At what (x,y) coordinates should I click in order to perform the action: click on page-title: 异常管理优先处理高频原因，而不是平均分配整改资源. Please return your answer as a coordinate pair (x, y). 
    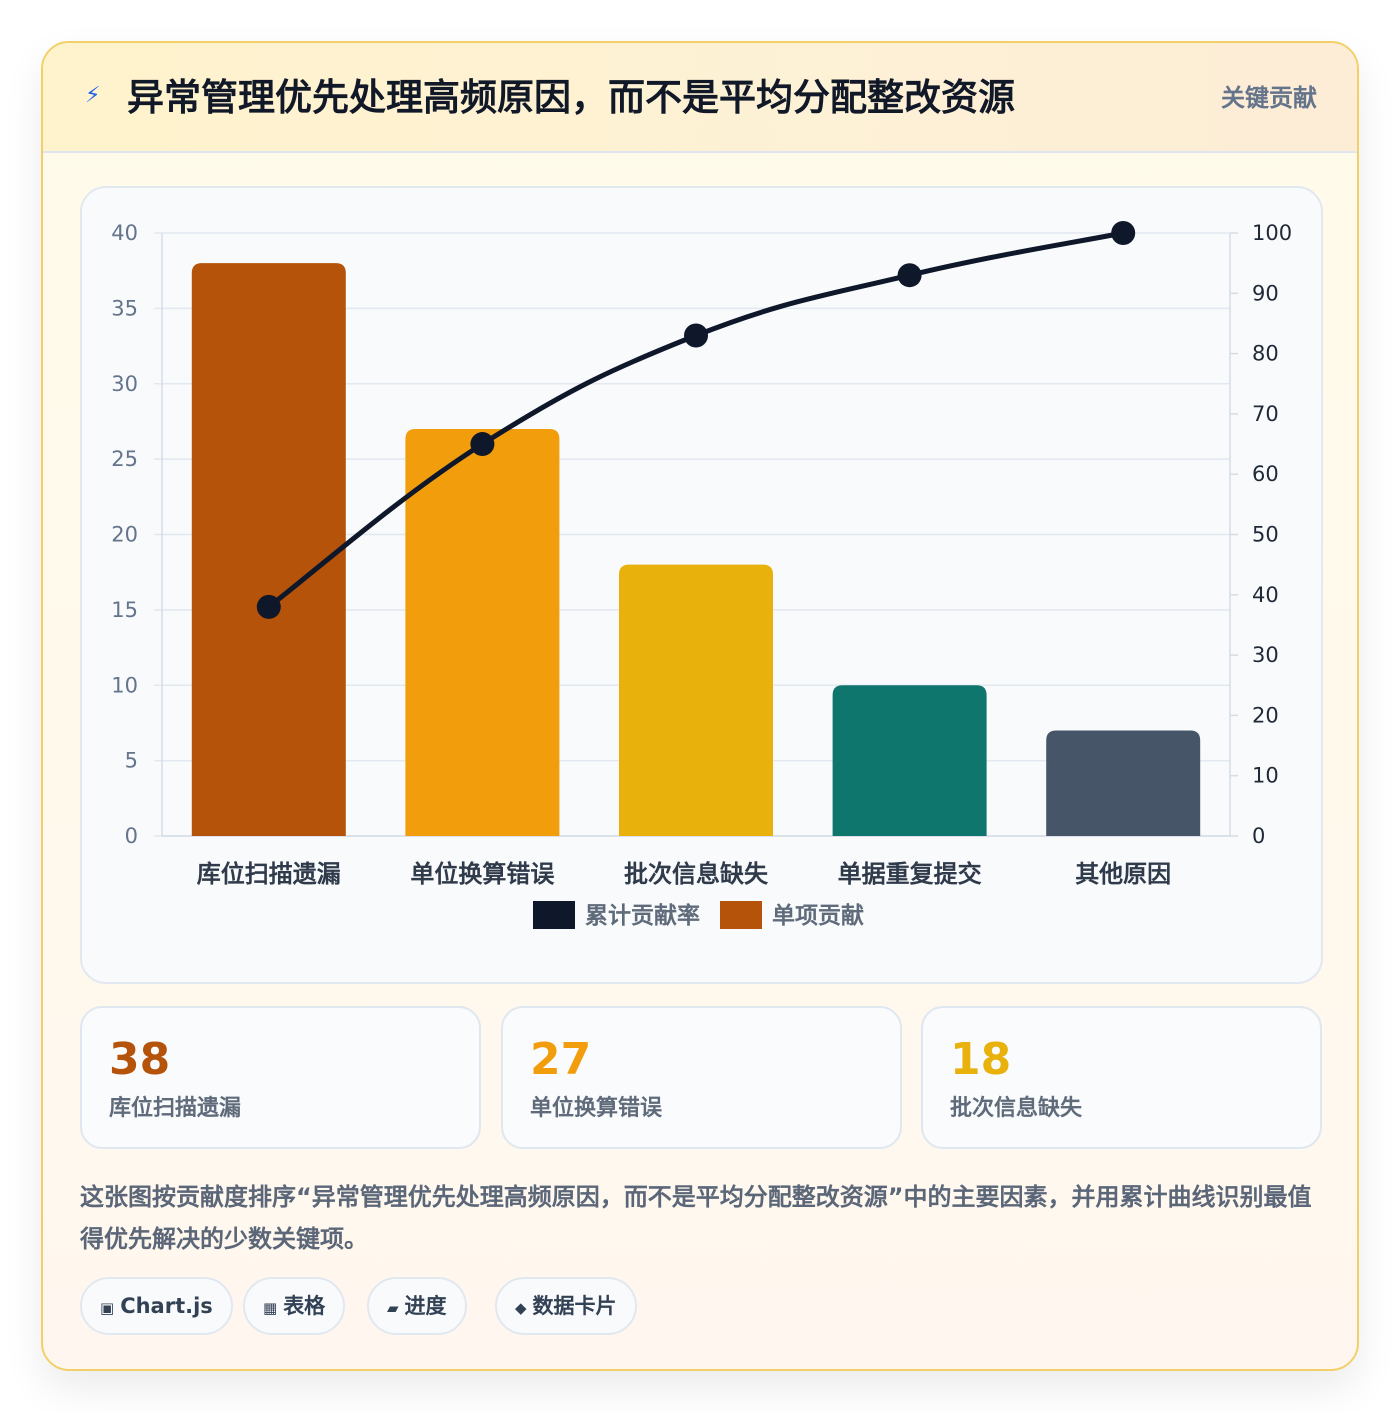
    Looking at the image, I should click on (571, 97).